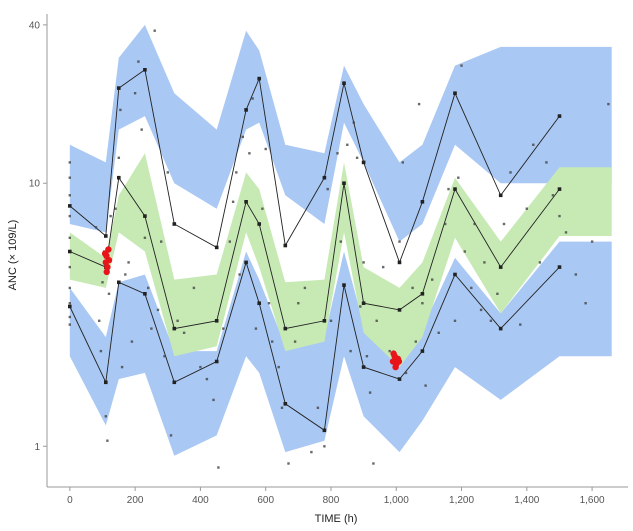 This screenshot has height=531, width=633. I want to click on x-tick-label: 1,000, so click(396, 500).